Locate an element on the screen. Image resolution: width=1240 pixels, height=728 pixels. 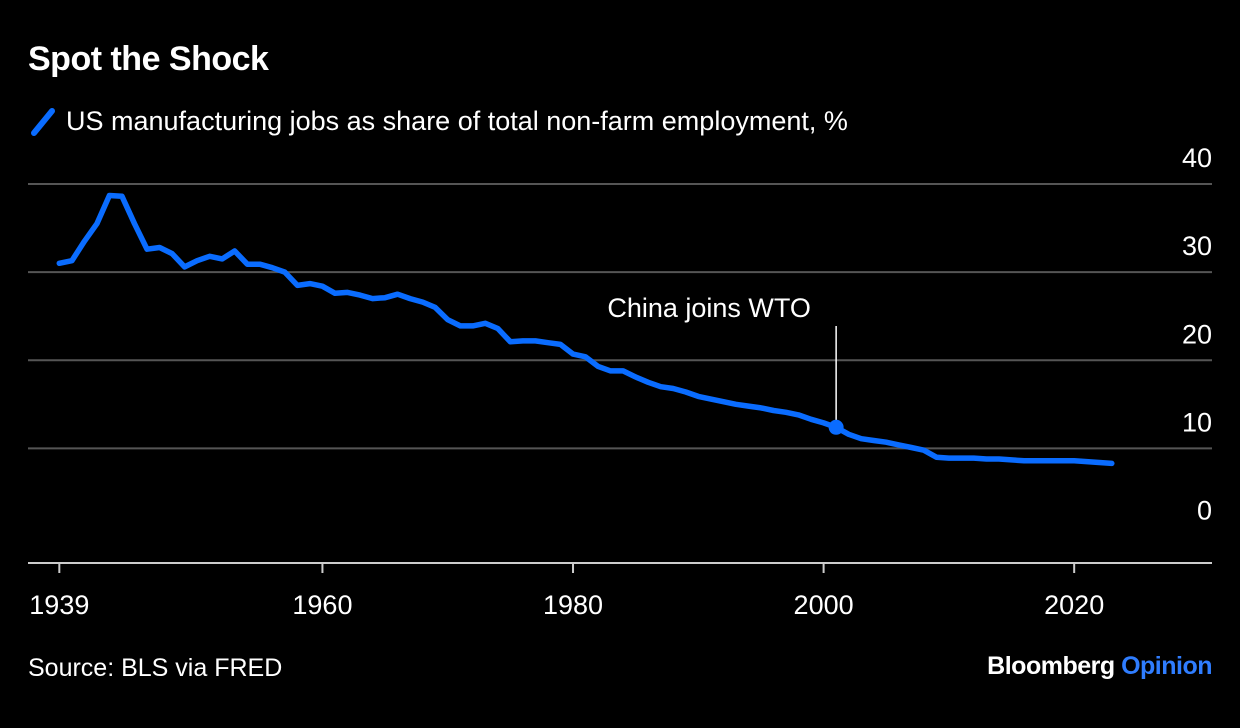
x-tick-label-1980: 1980 is located at coordinates (573, 605).